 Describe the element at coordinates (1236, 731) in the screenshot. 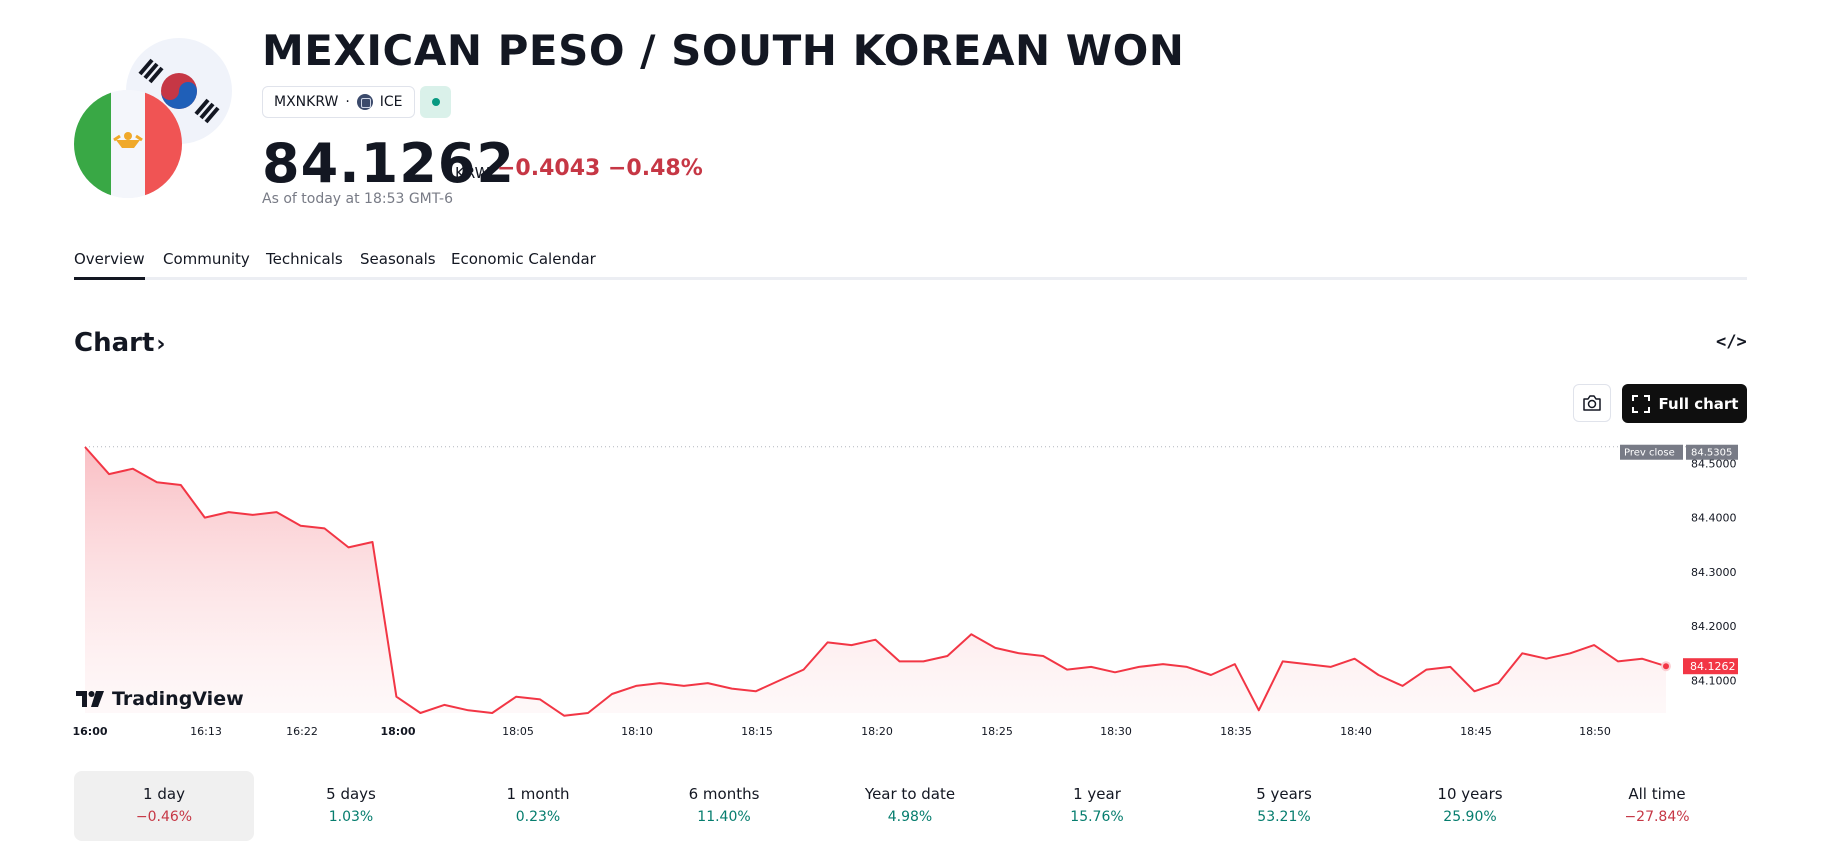

I see `x-tick-label: 18:35` at that location.